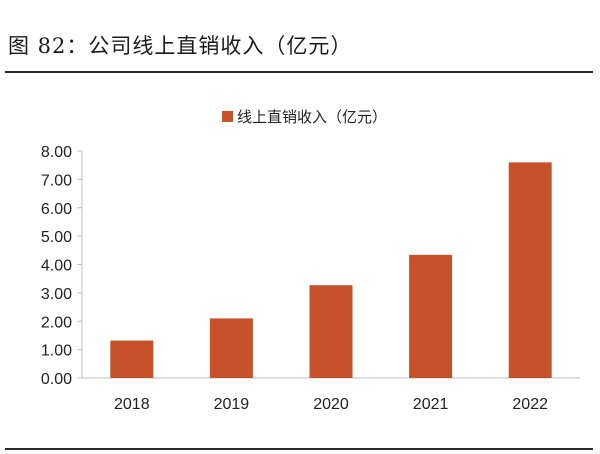  What do you see at coordinates (331, 331) in the screenshot?
I see `bar-2020` at bounding box center [331, 331].